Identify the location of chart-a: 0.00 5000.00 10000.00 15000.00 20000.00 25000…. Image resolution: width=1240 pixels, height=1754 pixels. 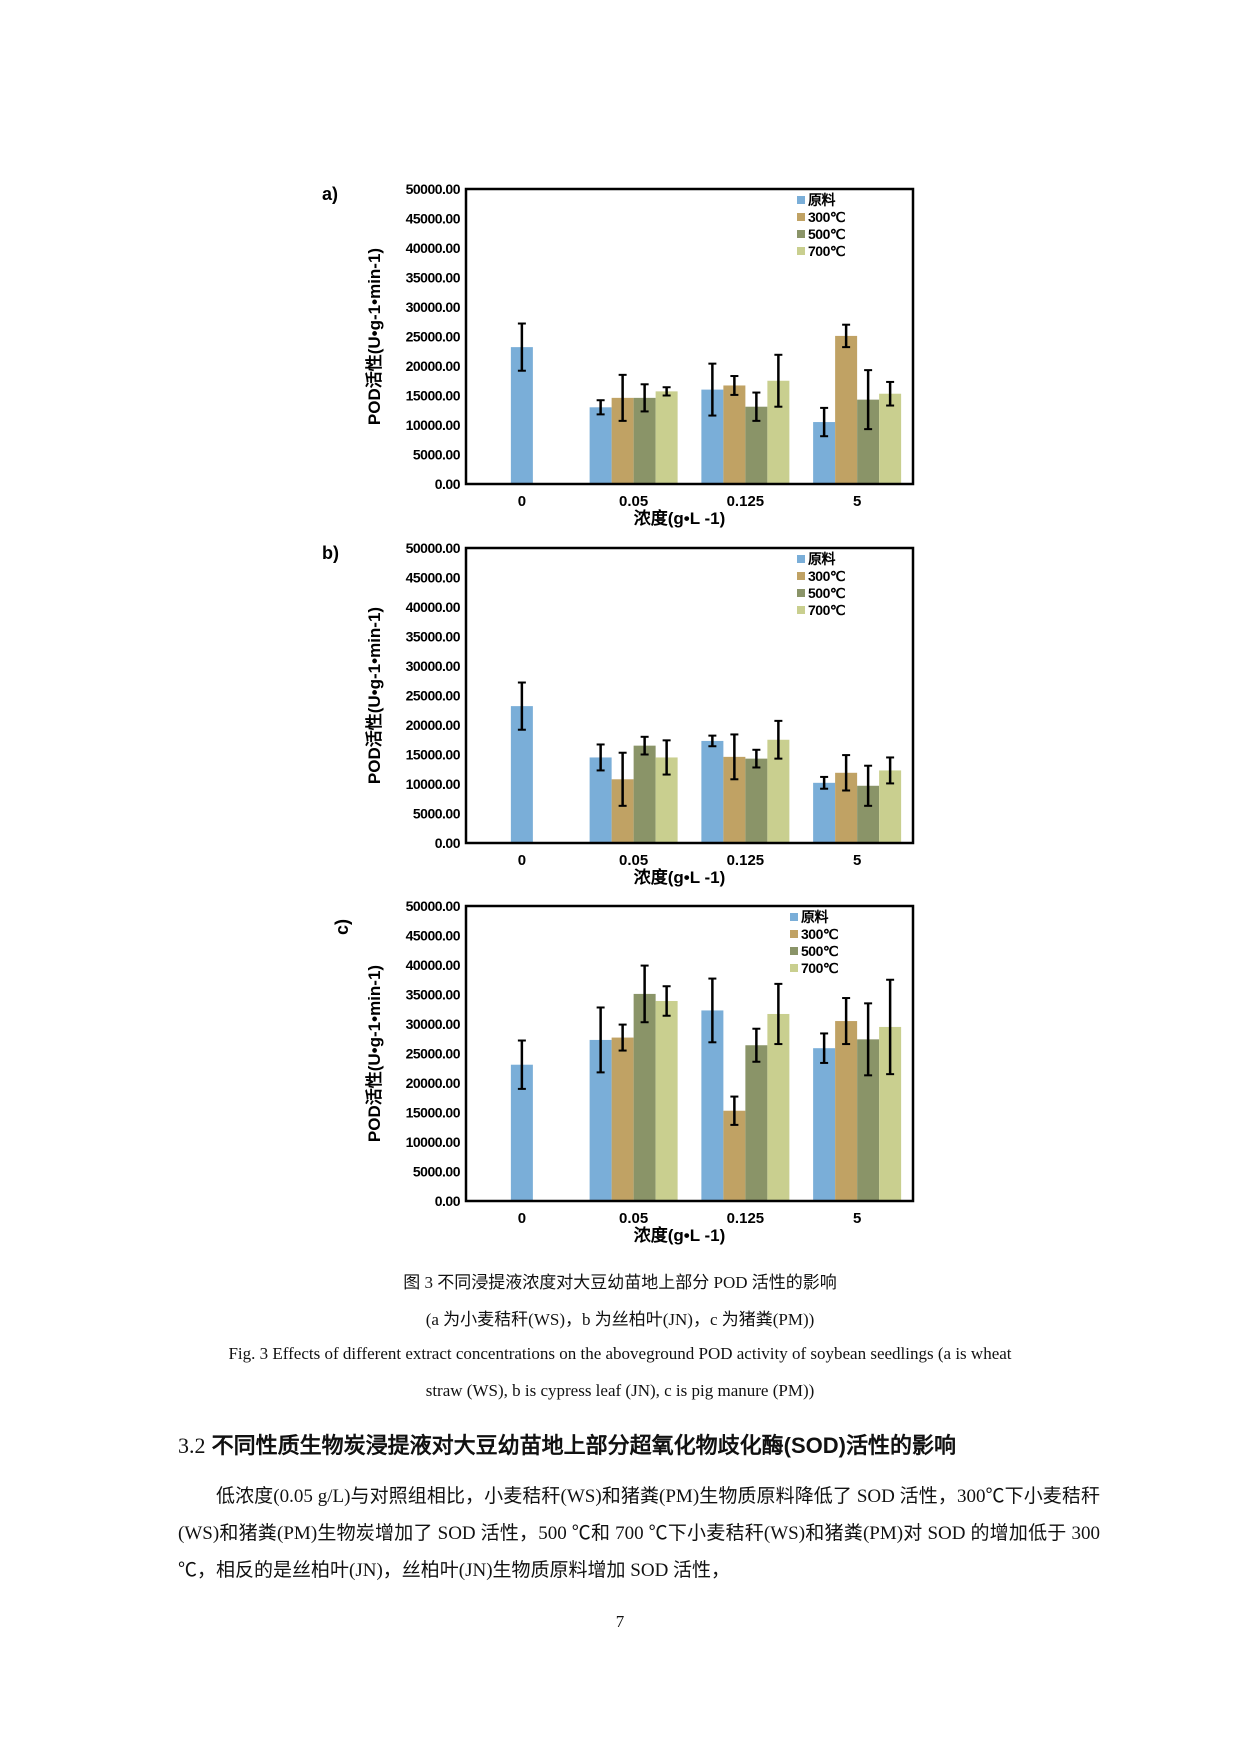
(631, 349).